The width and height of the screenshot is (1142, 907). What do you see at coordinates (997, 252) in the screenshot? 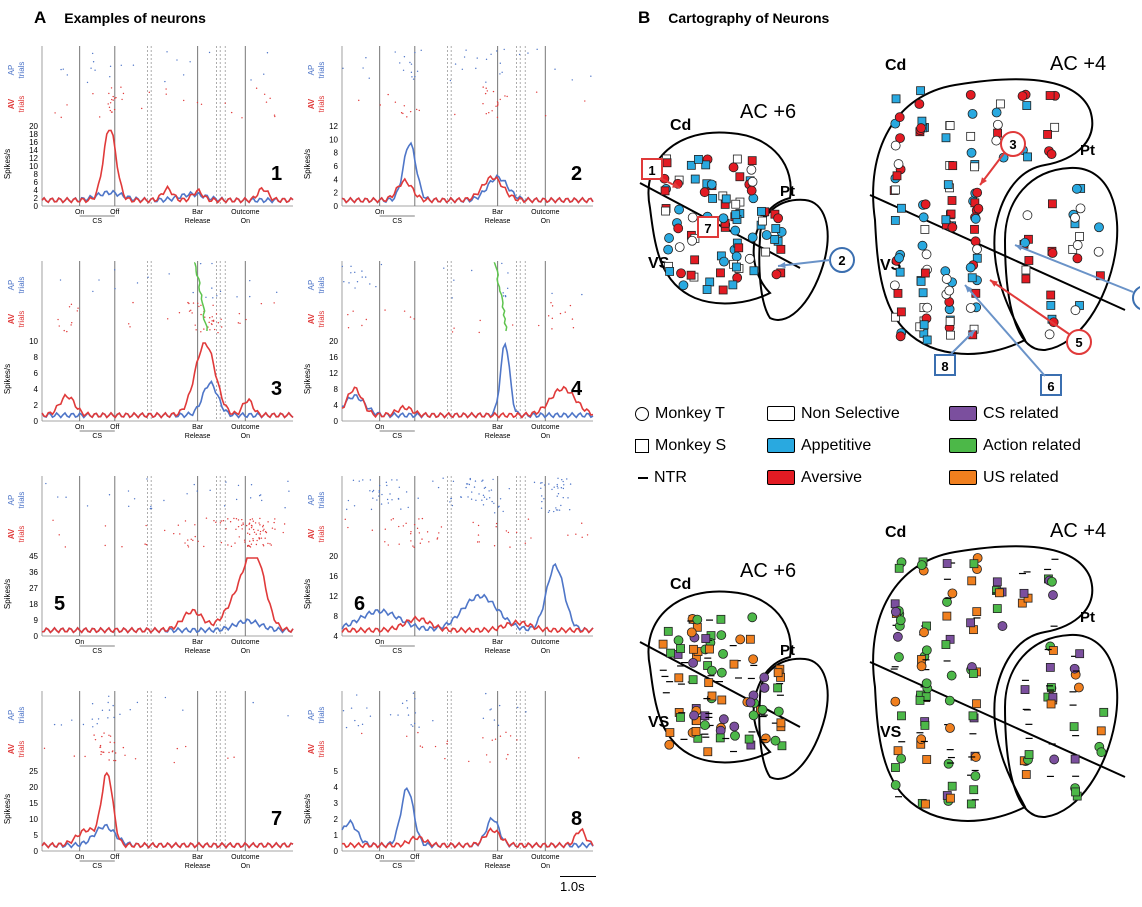
I see `ventral-striatum-boundary` at bounding box center [997, 252].